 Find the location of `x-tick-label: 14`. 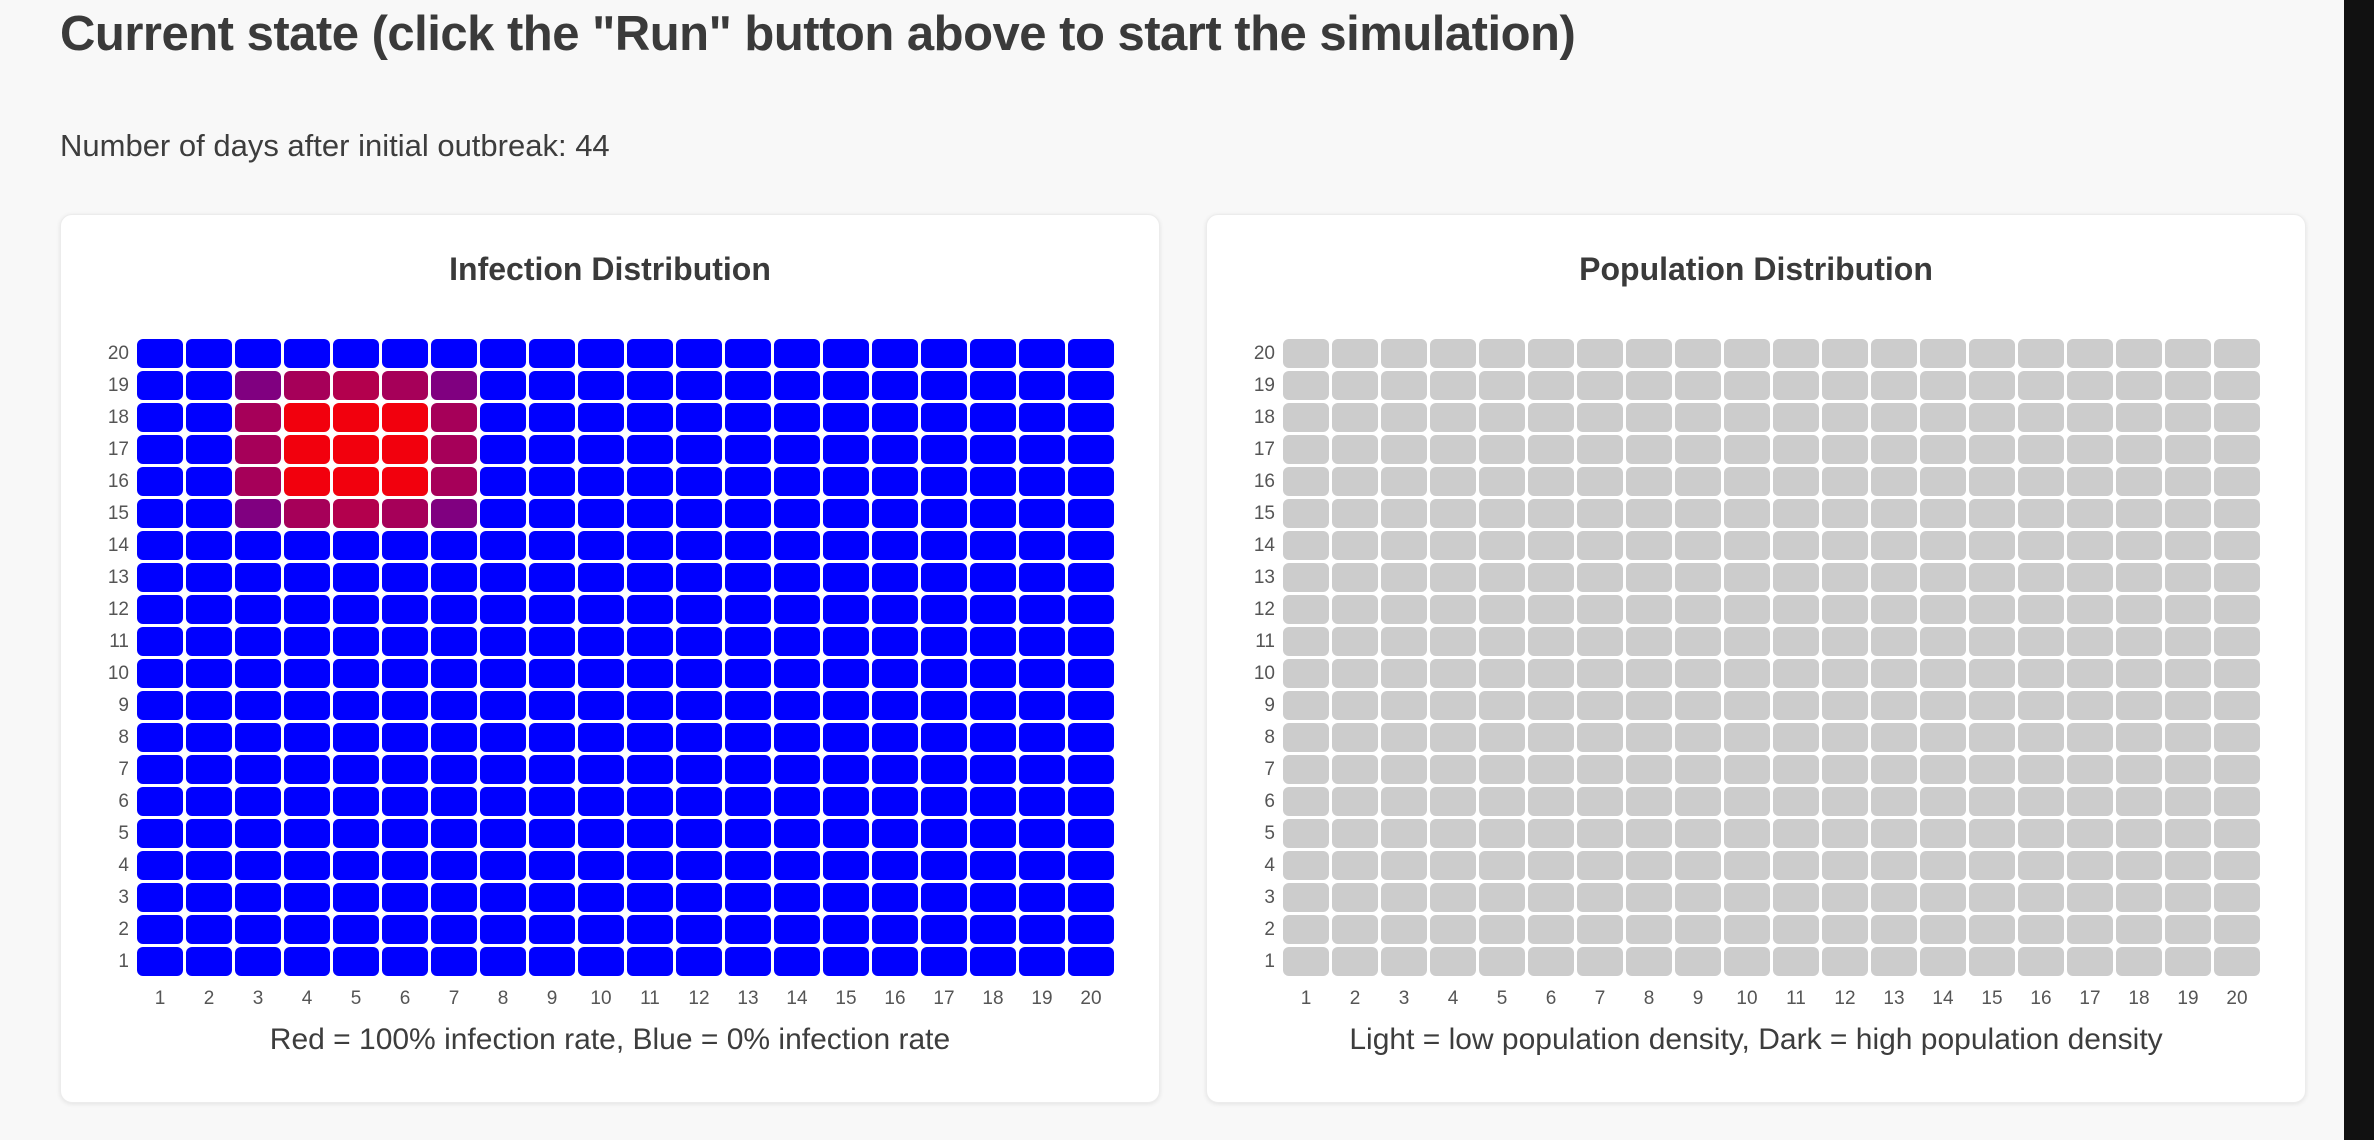

x-tick-label: 14 is located at coordinates (797, 998).